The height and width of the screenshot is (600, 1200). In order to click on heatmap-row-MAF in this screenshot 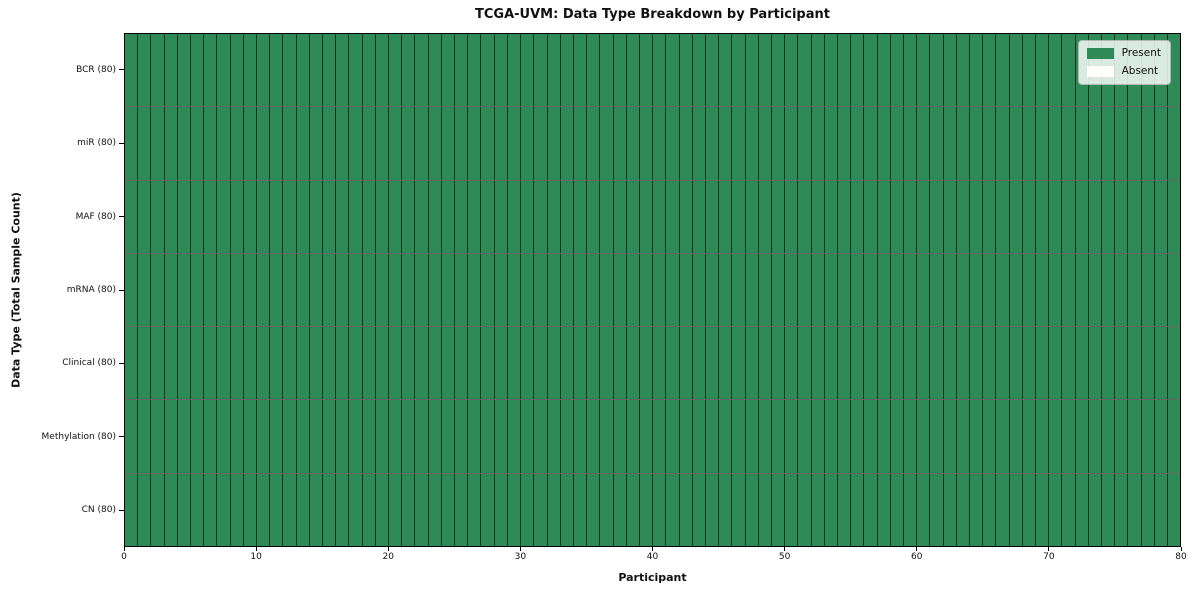, I will do `click(653, 217)`.